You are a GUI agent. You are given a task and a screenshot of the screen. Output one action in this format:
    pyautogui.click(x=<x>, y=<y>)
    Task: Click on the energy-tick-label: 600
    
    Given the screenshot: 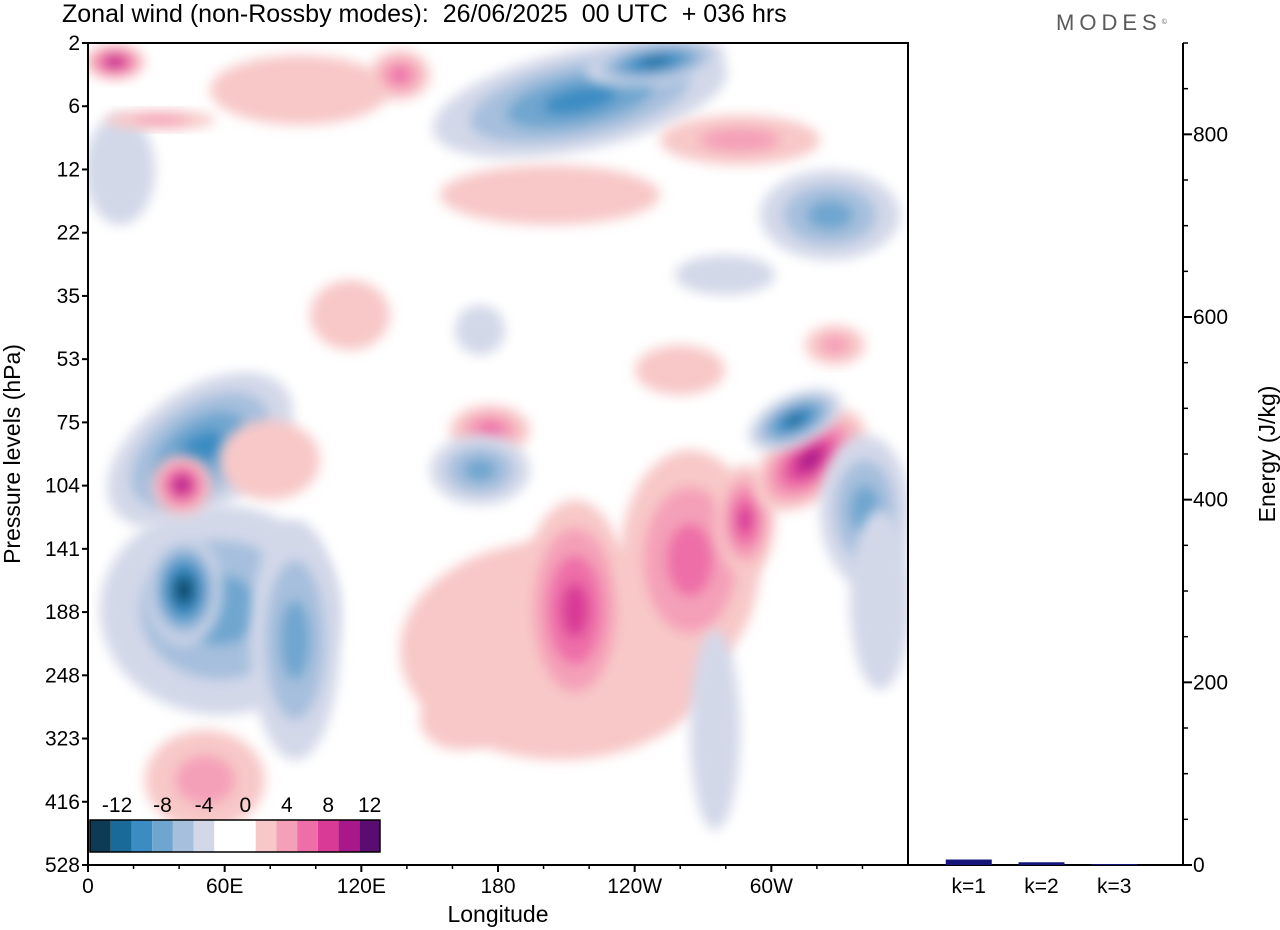 What is the action you would take?
    pyautogui.click(x=1210, y=317)
    